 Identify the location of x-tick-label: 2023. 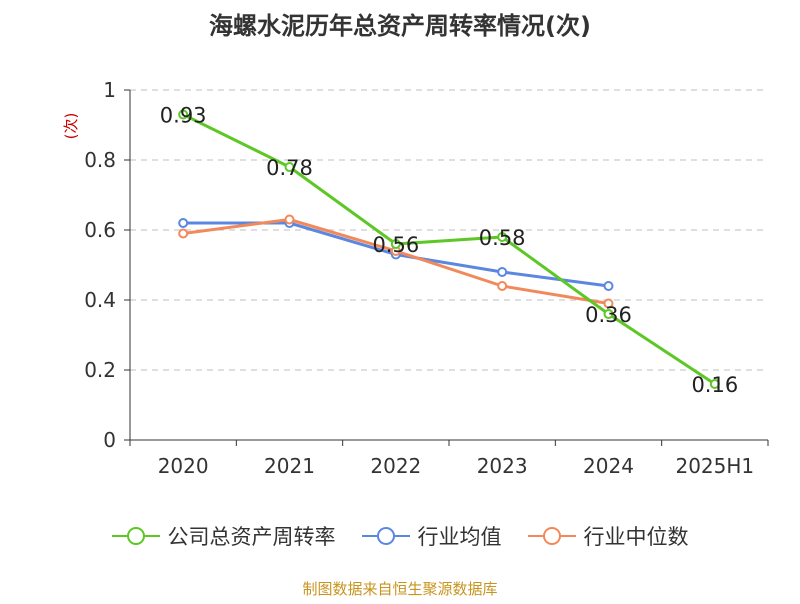
(502, 466).